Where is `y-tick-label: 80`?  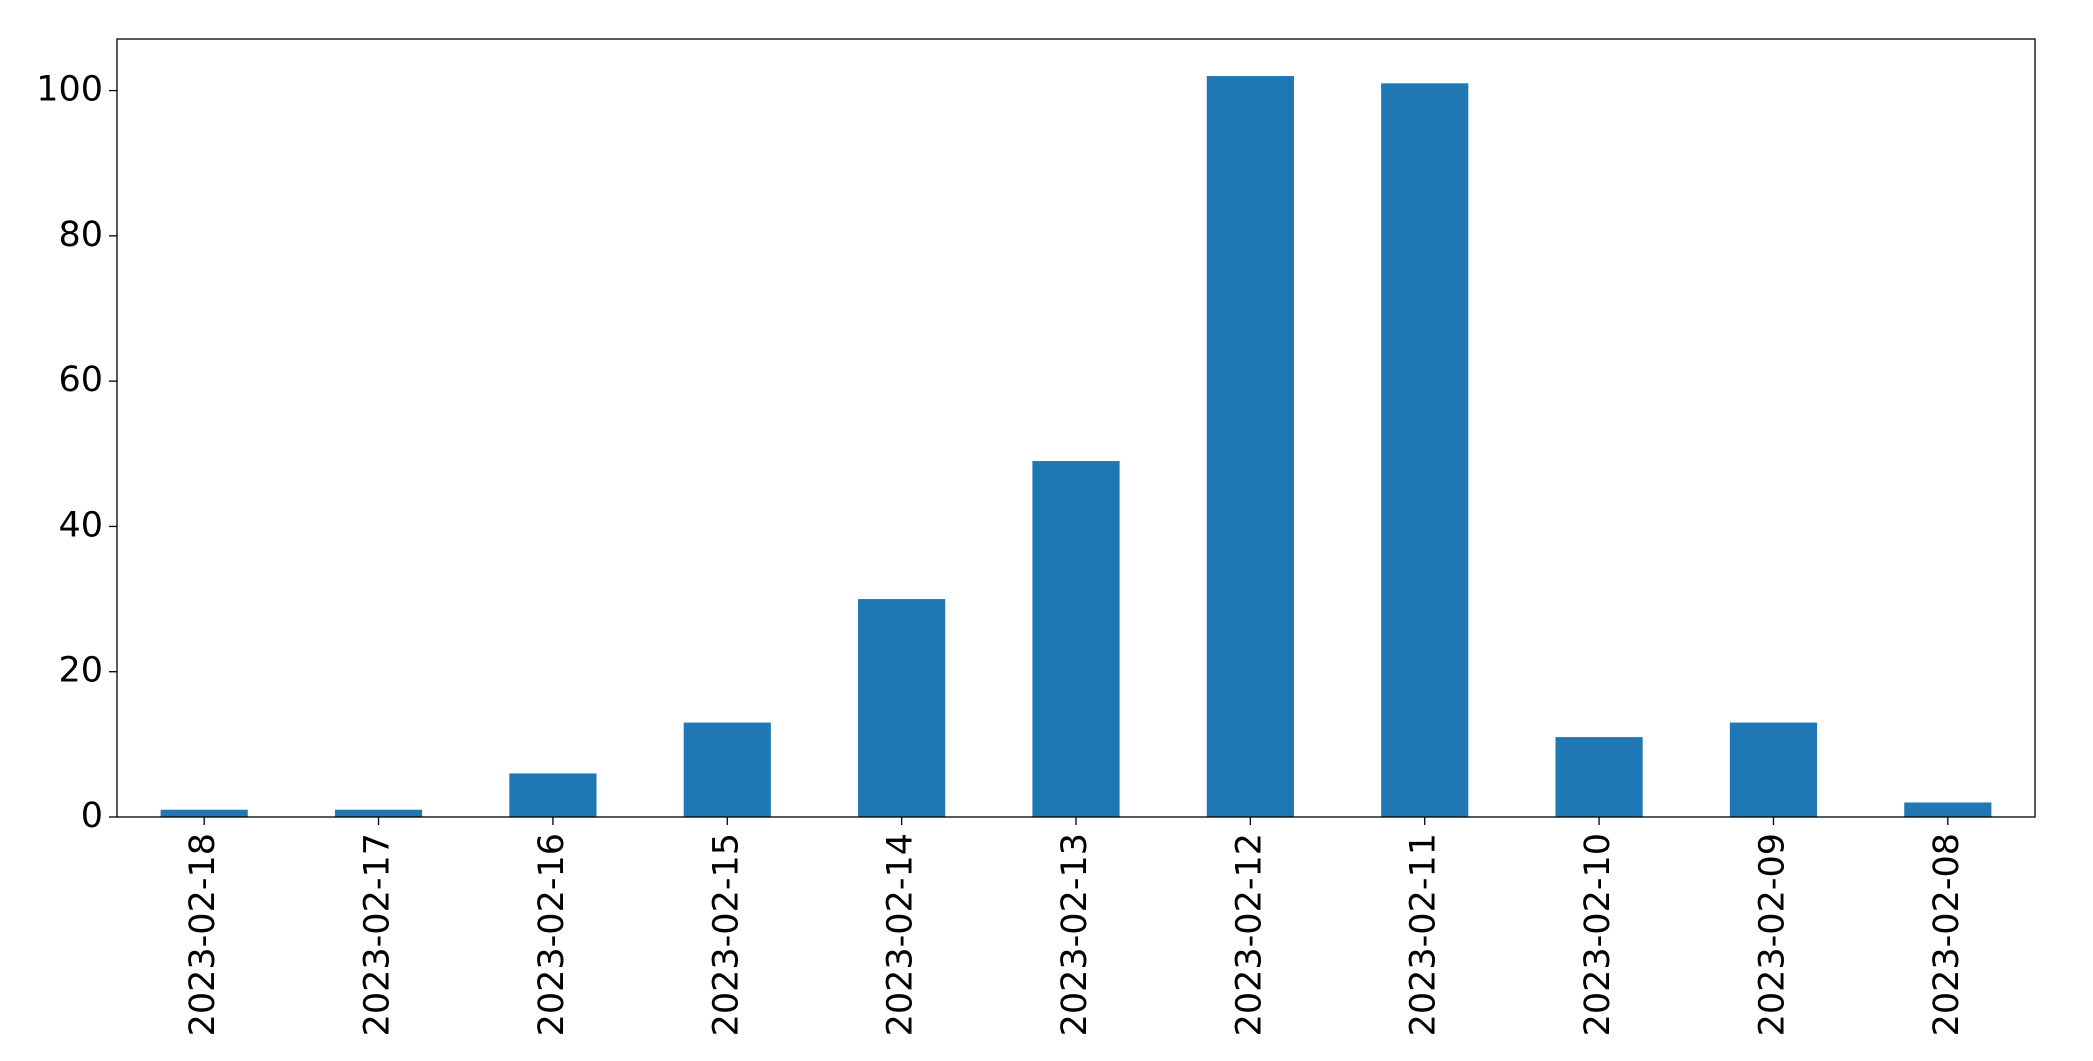
y-tick-label: 80 is located at coordinates (80, 235).